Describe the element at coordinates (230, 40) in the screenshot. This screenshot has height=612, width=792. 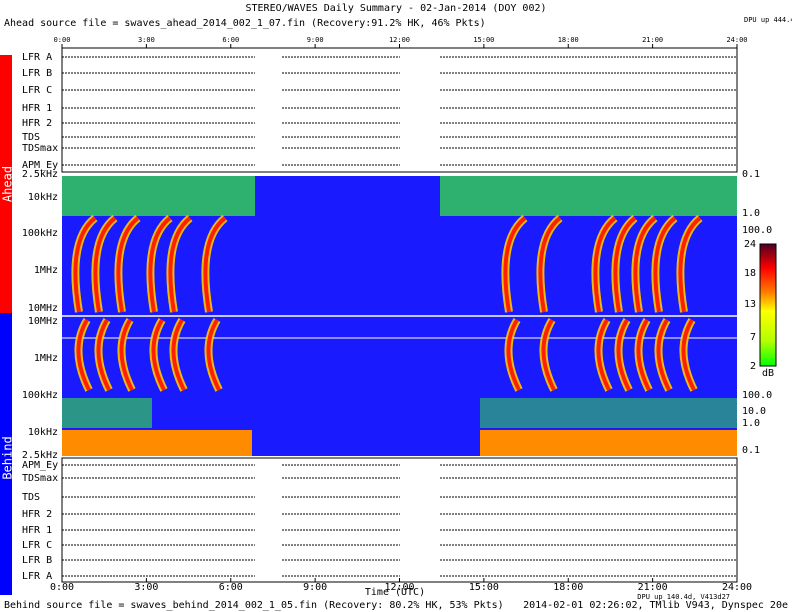
I see `top-time-label: 6:00` at that location.